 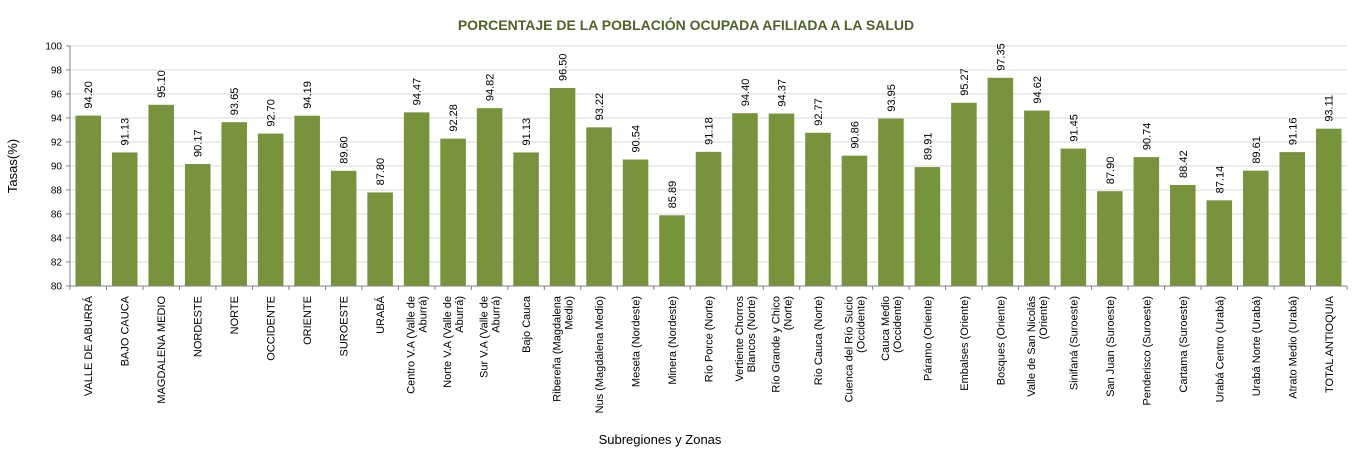 I want to click on x-tick-label: URABÁ, so click(x=380, y=314).